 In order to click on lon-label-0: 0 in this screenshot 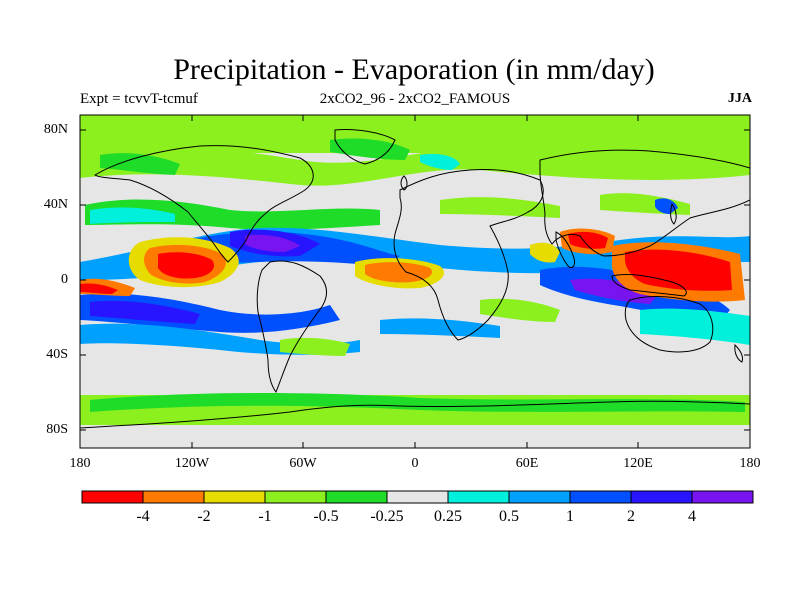, I will do `click(415, 463)`.